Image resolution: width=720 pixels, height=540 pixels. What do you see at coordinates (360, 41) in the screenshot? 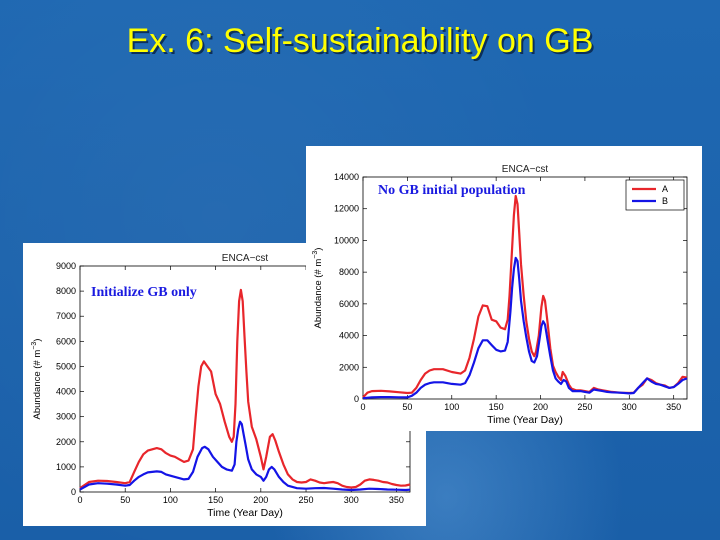
I see `slide-title: Ex. 6: Self-sustainability on GB` at bounding box center [360, 41].